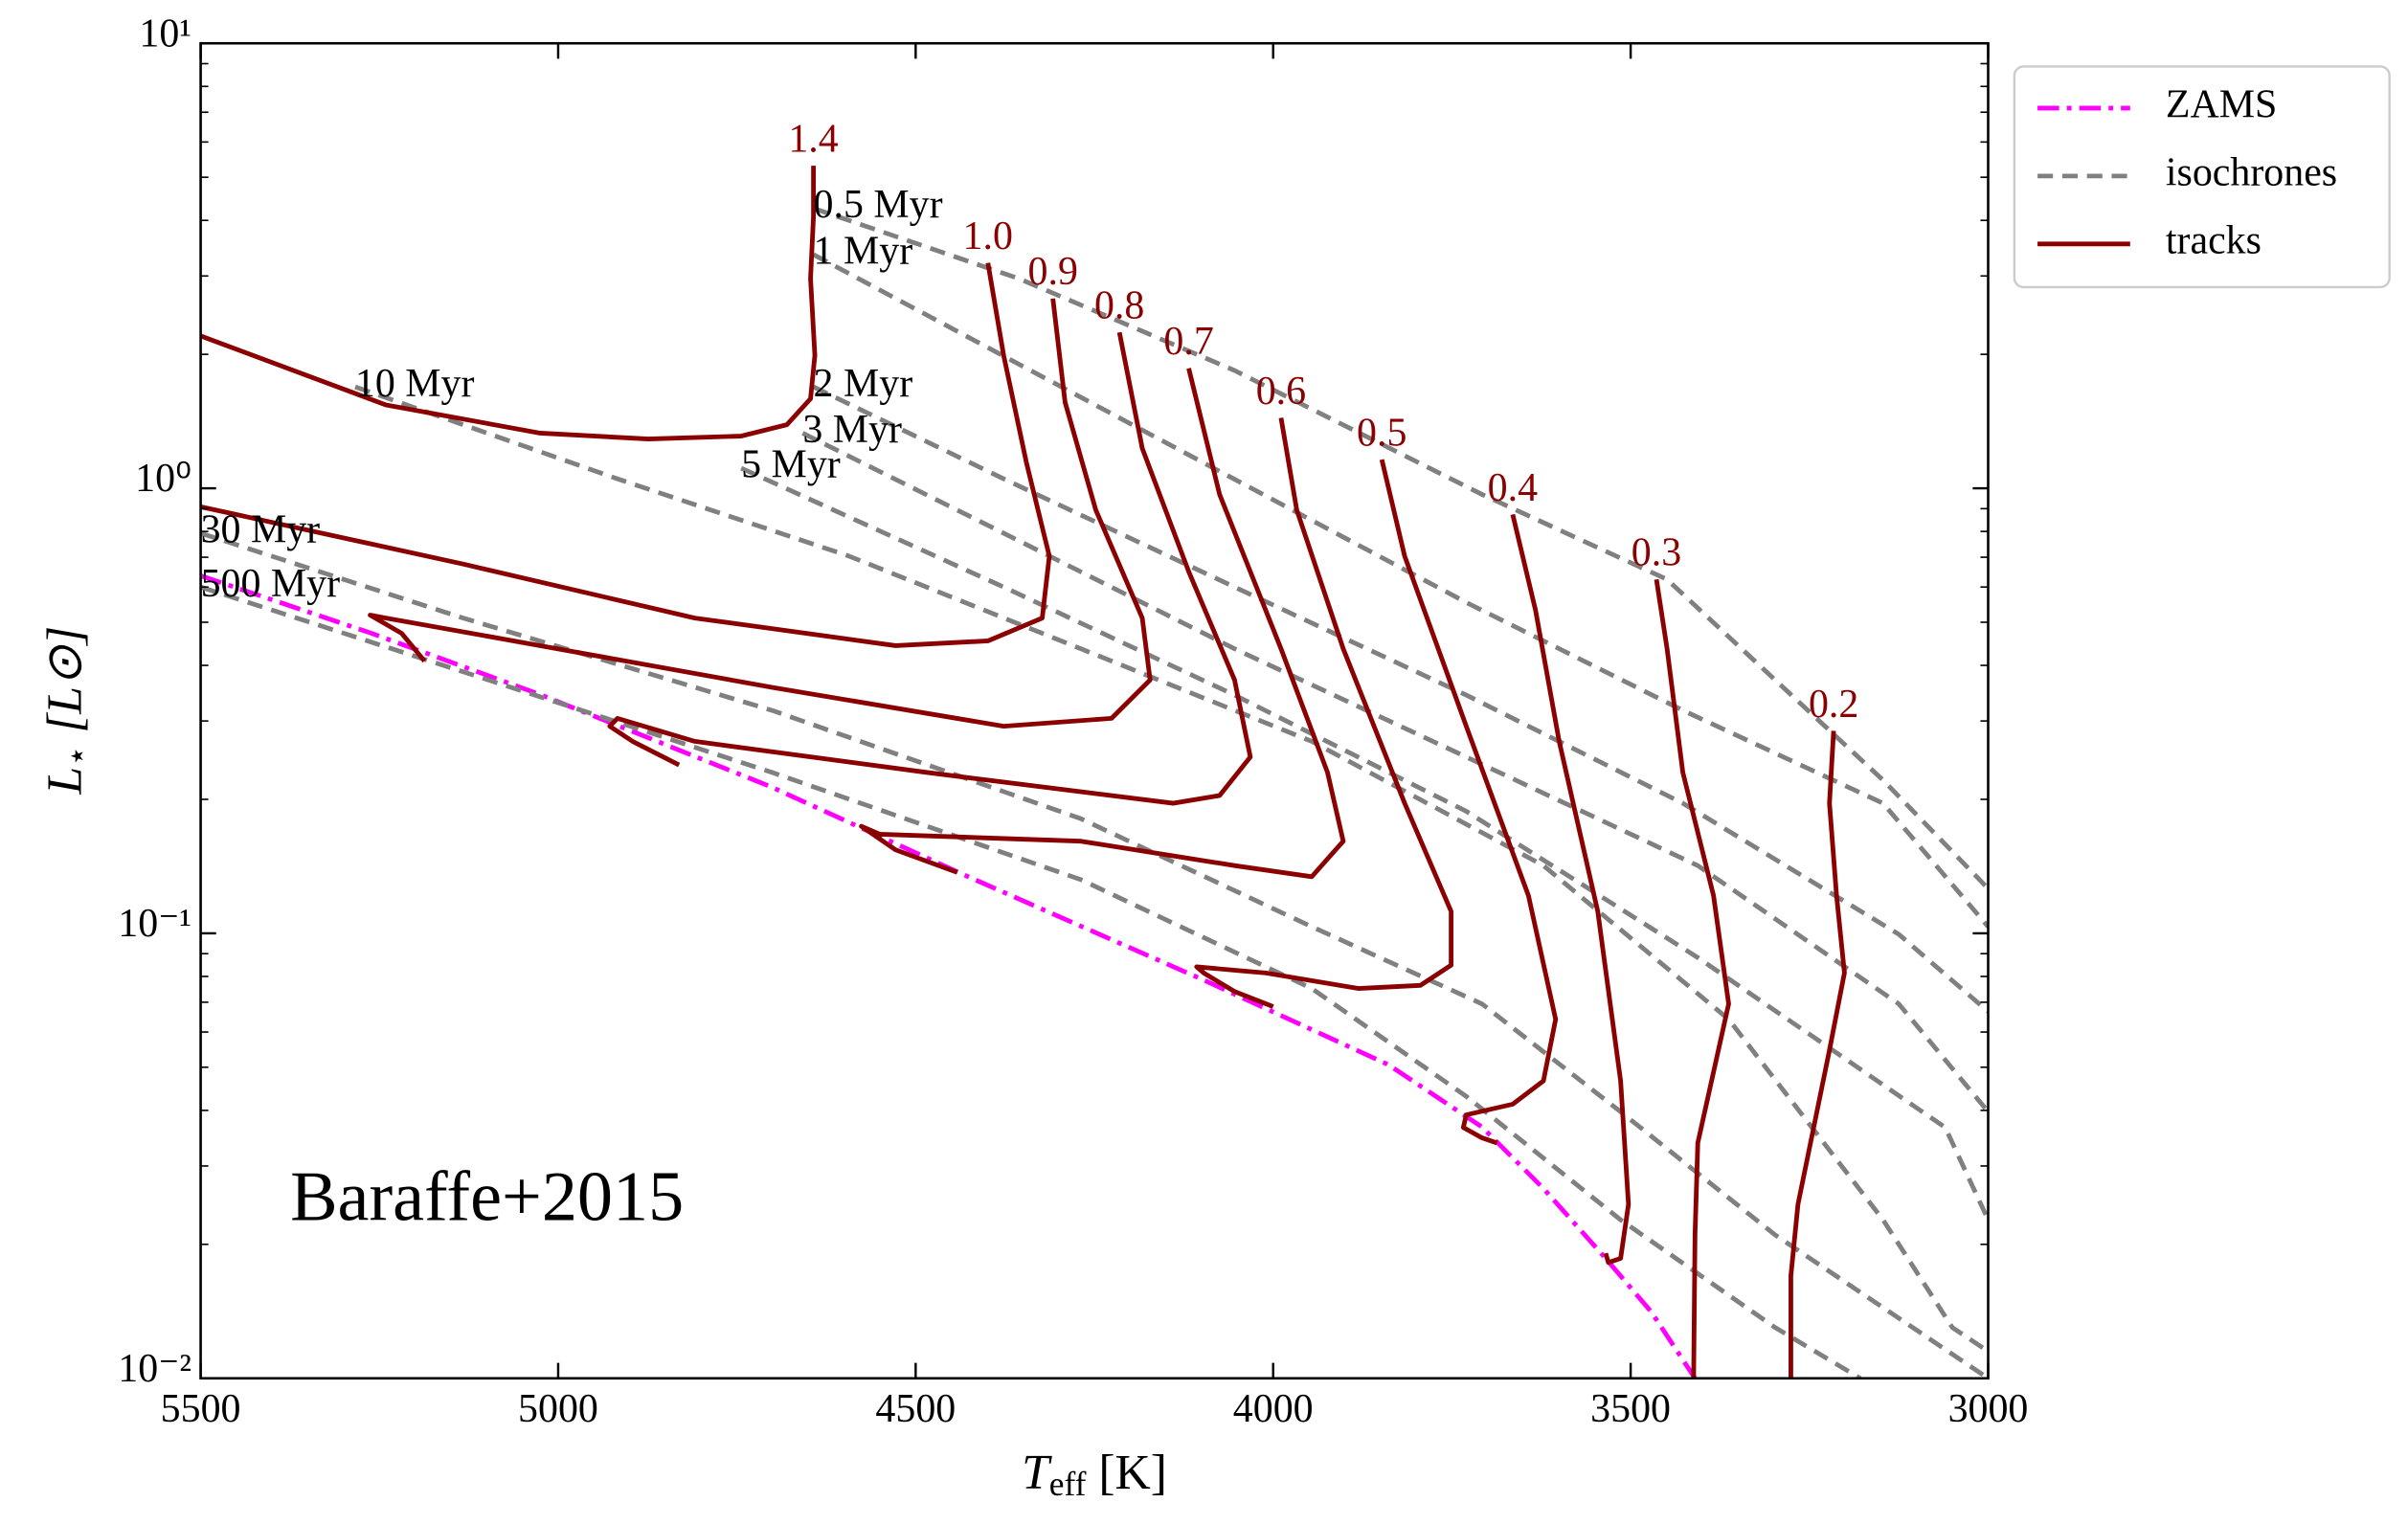  Describe the element at coordinates (2251, 172) in the screenshot. I see `legend-label: isochrones` at that location.